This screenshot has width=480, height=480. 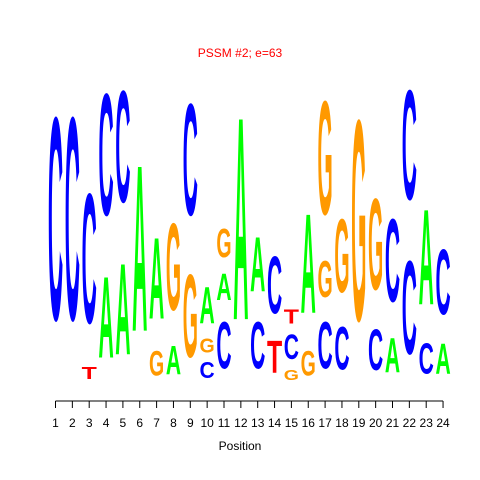 What do you see at coordinates (393, 423) in the screenshot?
I see `x-tick-label: 21` at bounding box center [393, 423].